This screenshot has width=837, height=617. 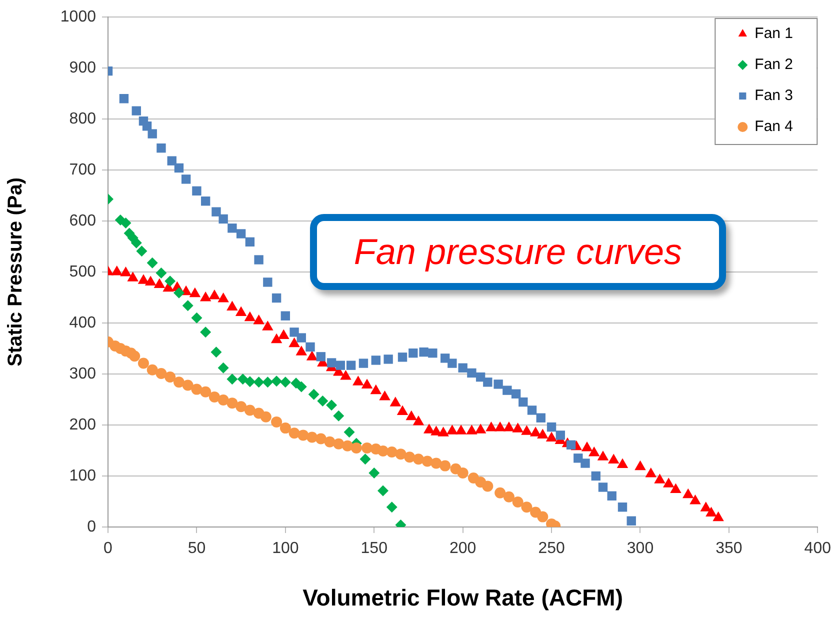 I want to click on y-tick-label: 600, so click(x=82, y=221).